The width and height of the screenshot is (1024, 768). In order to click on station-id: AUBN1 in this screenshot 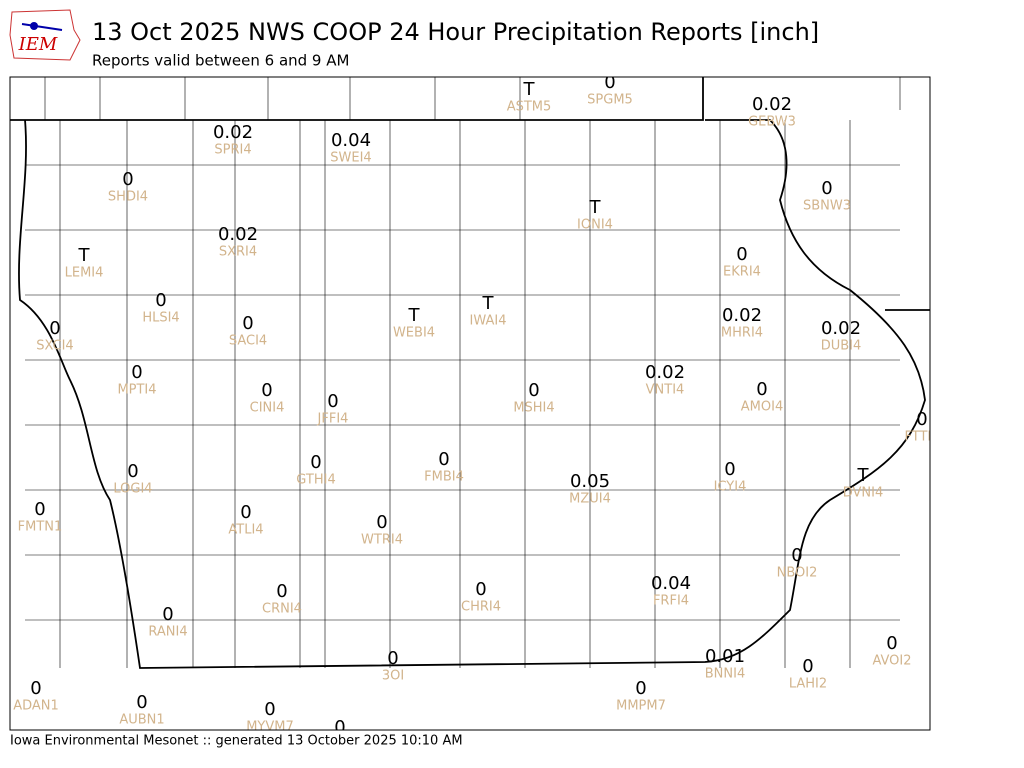, I will do `click(141, 720)`.